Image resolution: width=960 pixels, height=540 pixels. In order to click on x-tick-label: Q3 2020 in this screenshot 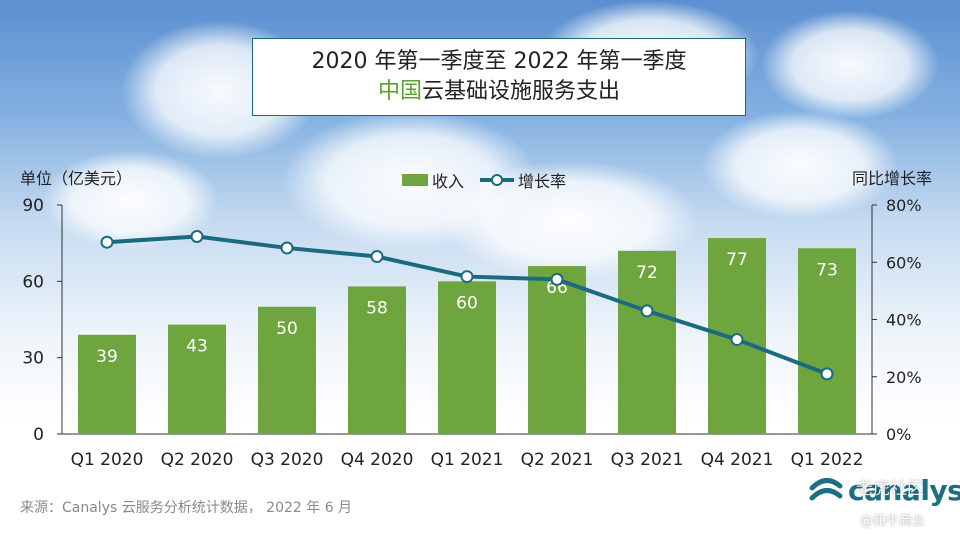, I will do `click(287, 460)`.